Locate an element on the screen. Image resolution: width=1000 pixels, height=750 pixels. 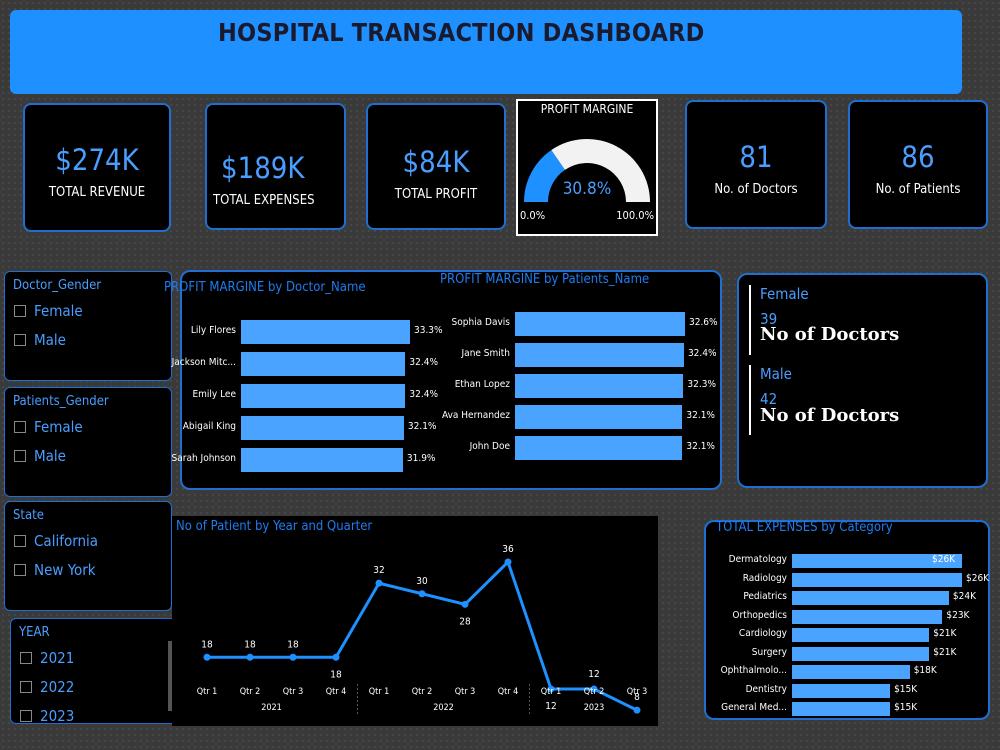
bar-value-label: 33.3% is located at coordinates (428, 330).